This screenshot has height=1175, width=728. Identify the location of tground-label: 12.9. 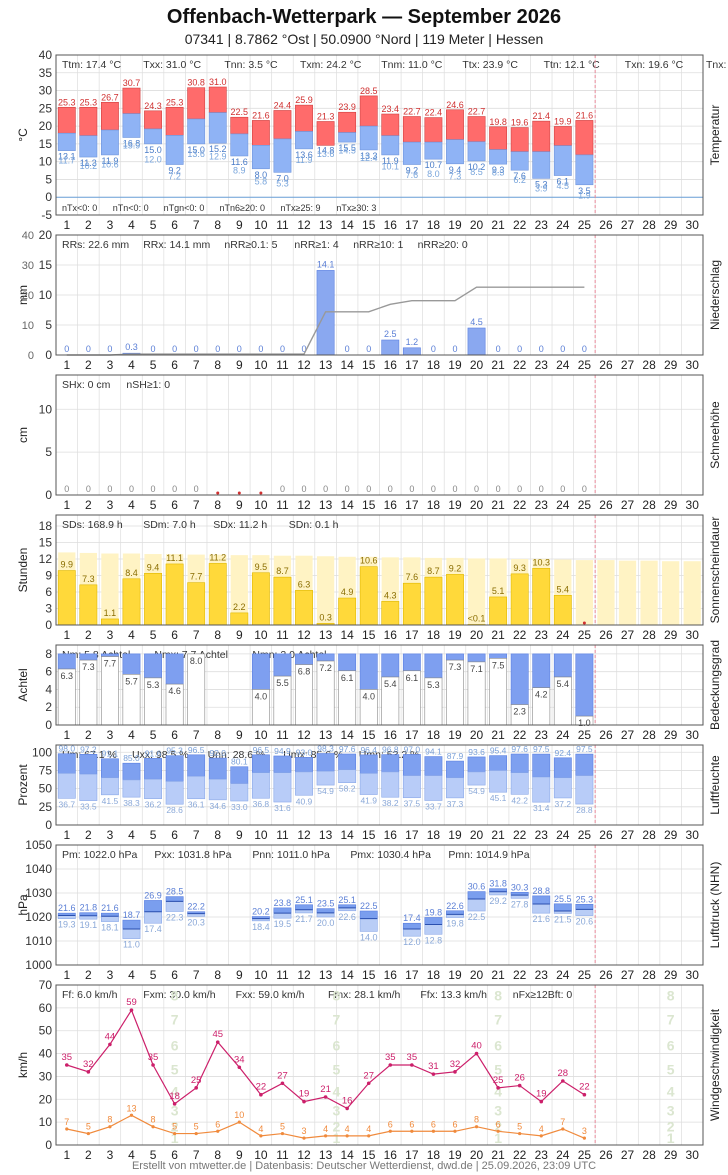
(218, 156).